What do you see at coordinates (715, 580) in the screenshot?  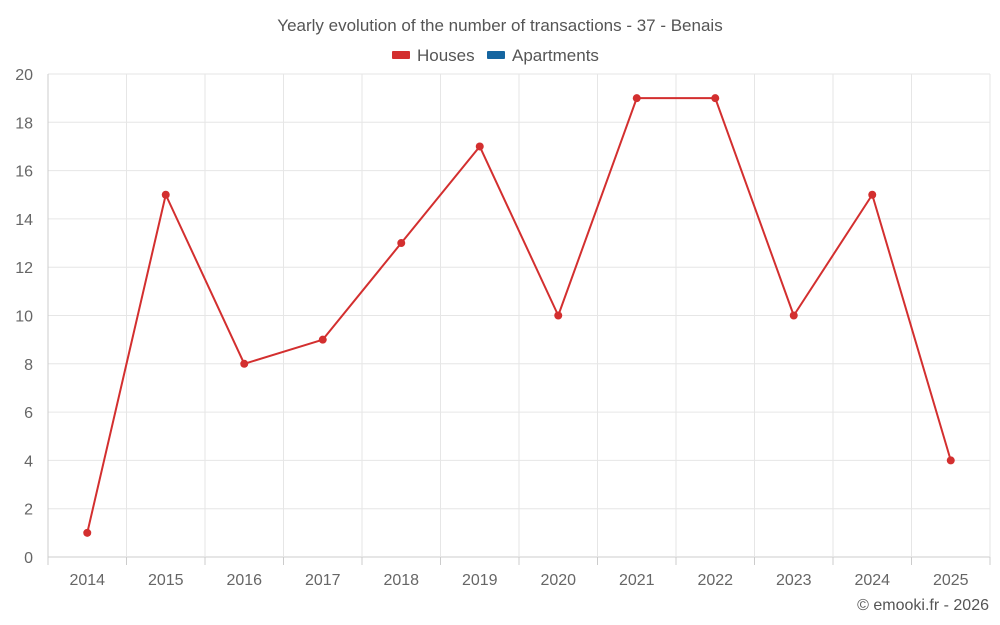 I see `x-tick-label: 2022` at bounding box center [715, 580].